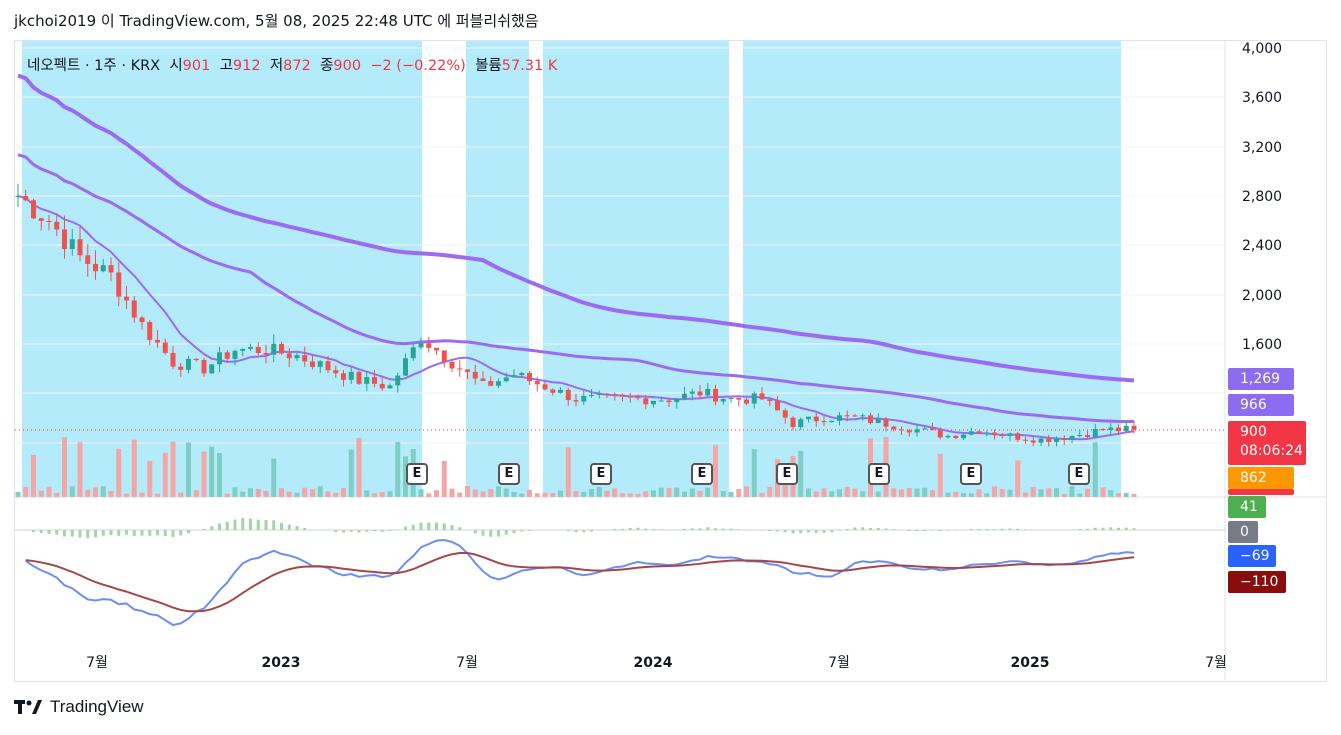 The image size is (1341, 735). I want to click on time-tick-label: 2023, so click(281, 663).